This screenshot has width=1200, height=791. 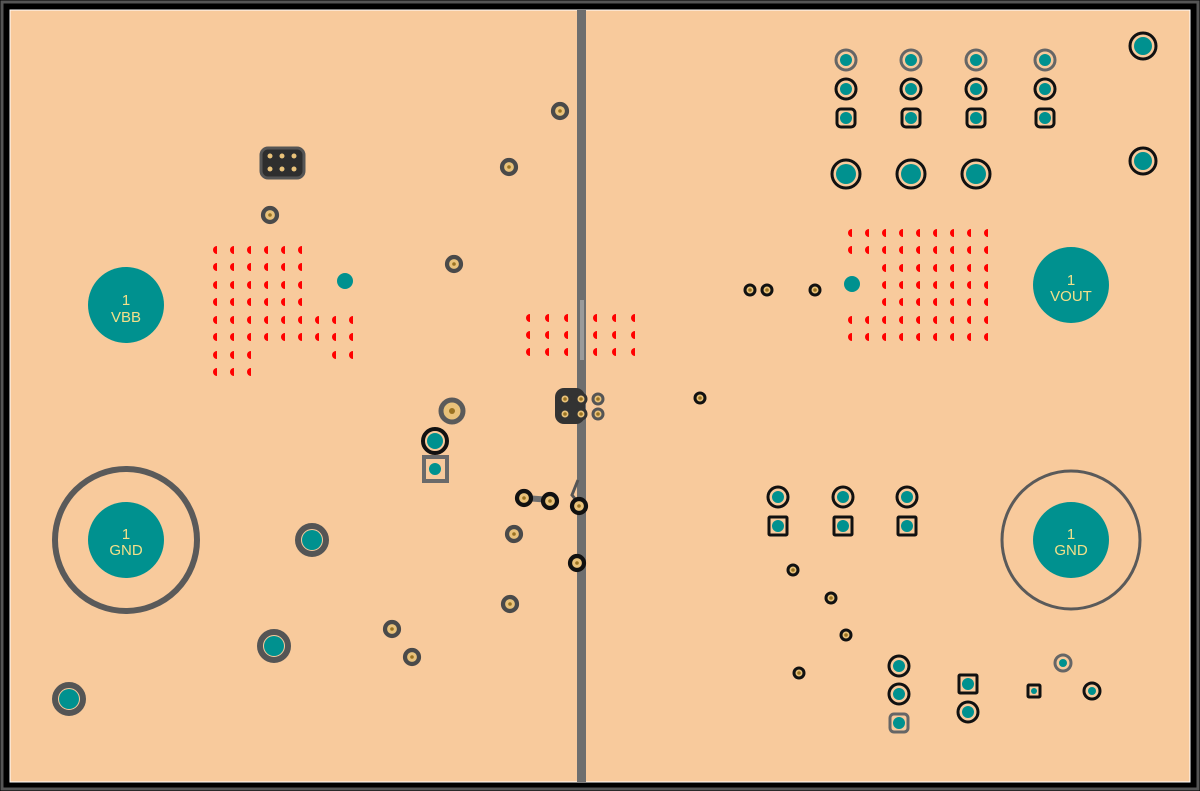 I want to click on pad-gnd-left: 1 GND, so click(x=126, y=540).